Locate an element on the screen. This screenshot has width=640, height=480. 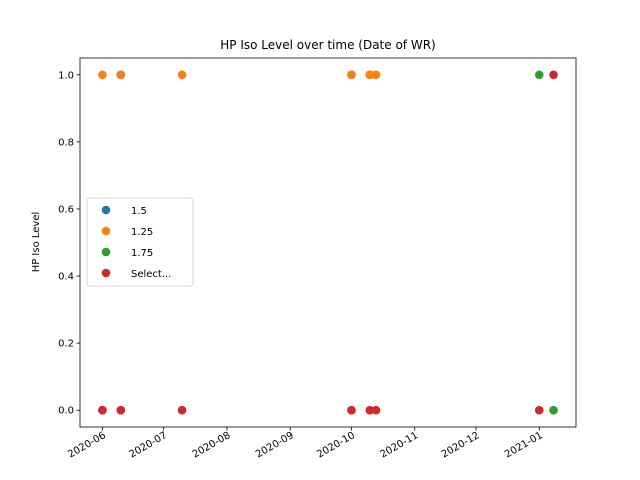
y-tick-label: 0.4 is located at coordinates (66, 277).